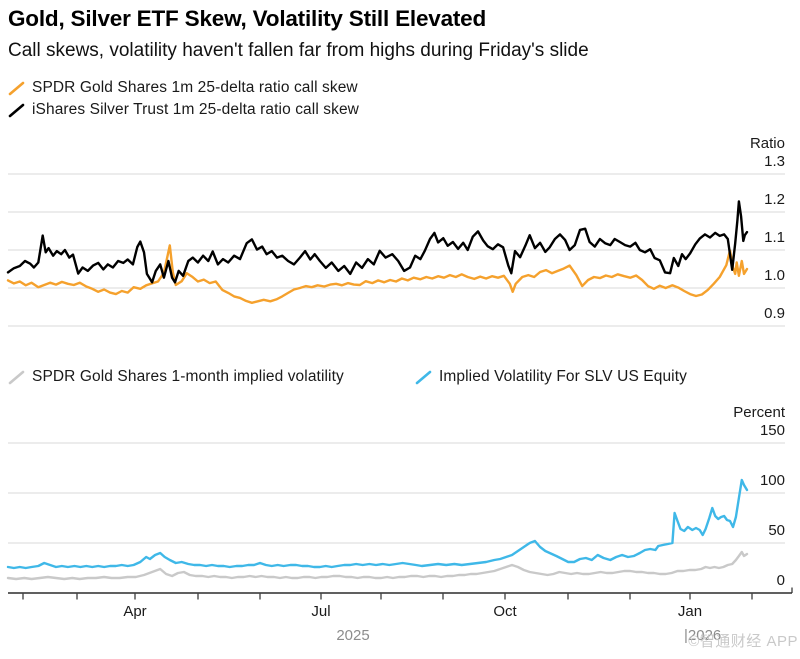  I want to click on y-axis-tick-label: 1.1, so click(774, 237).